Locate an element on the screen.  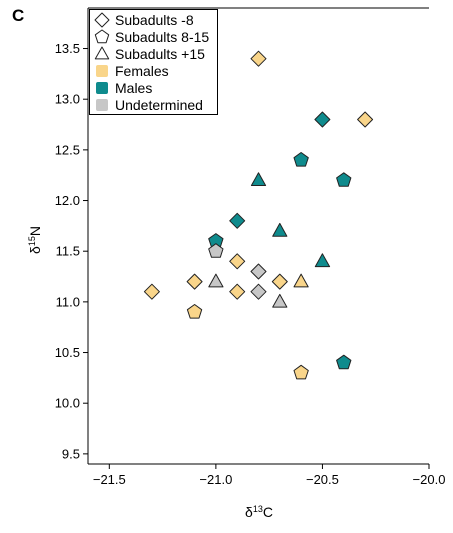
x-tick-label: −21.5 is located at coordinates (109, 479).